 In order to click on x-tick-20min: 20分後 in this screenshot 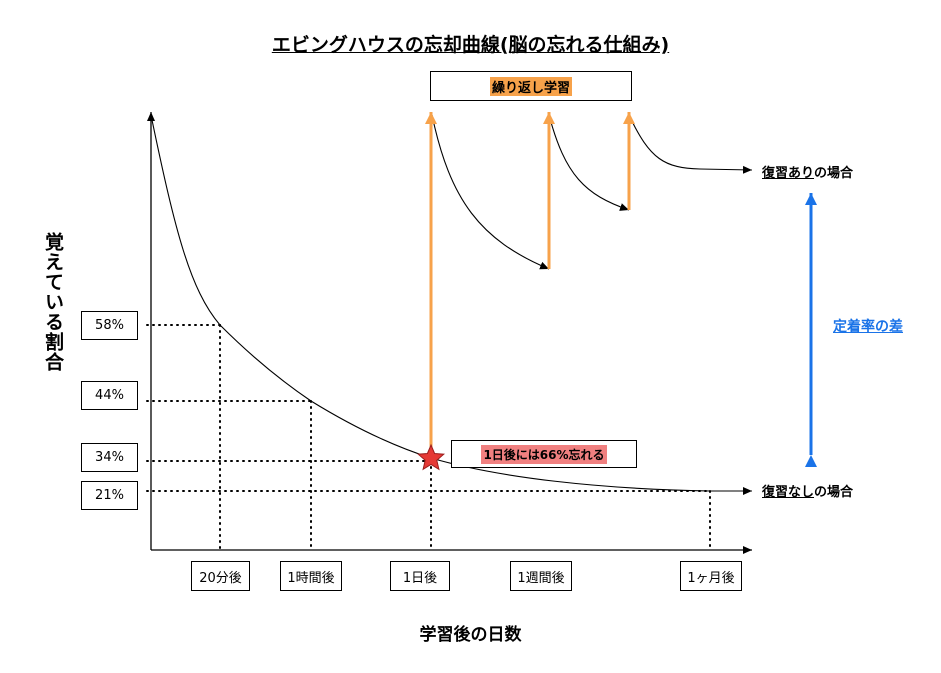, I will do `click(220, 576)`.